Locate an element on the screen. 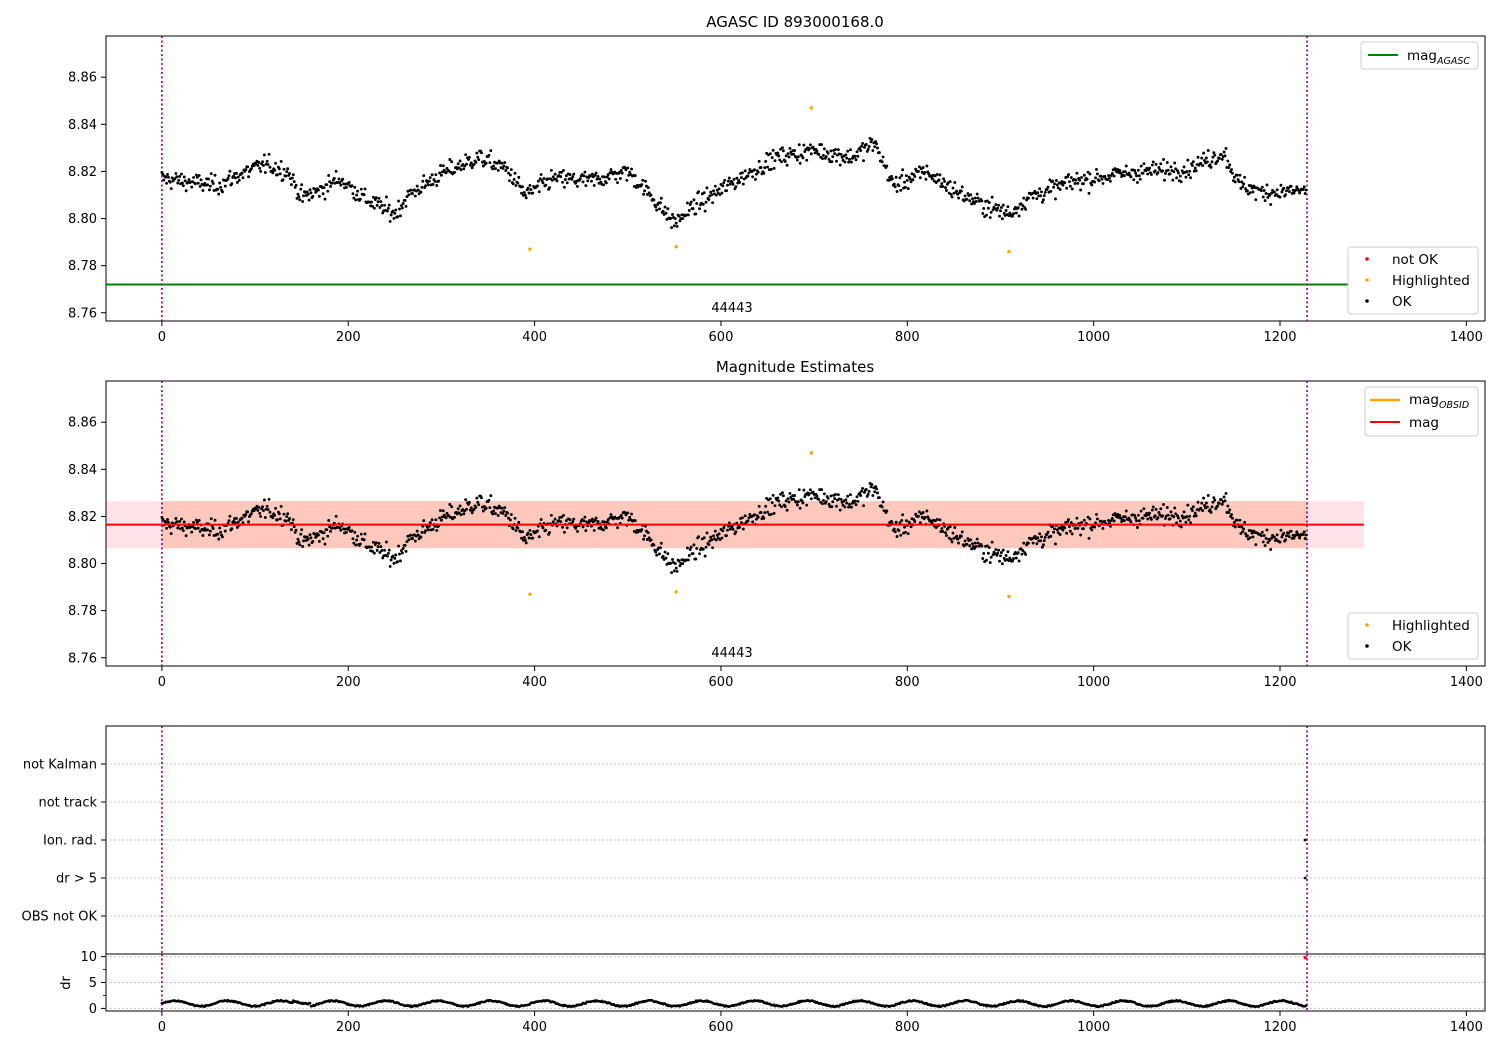  obsid-label-top: 44443 is located at coordinates (731, 308).